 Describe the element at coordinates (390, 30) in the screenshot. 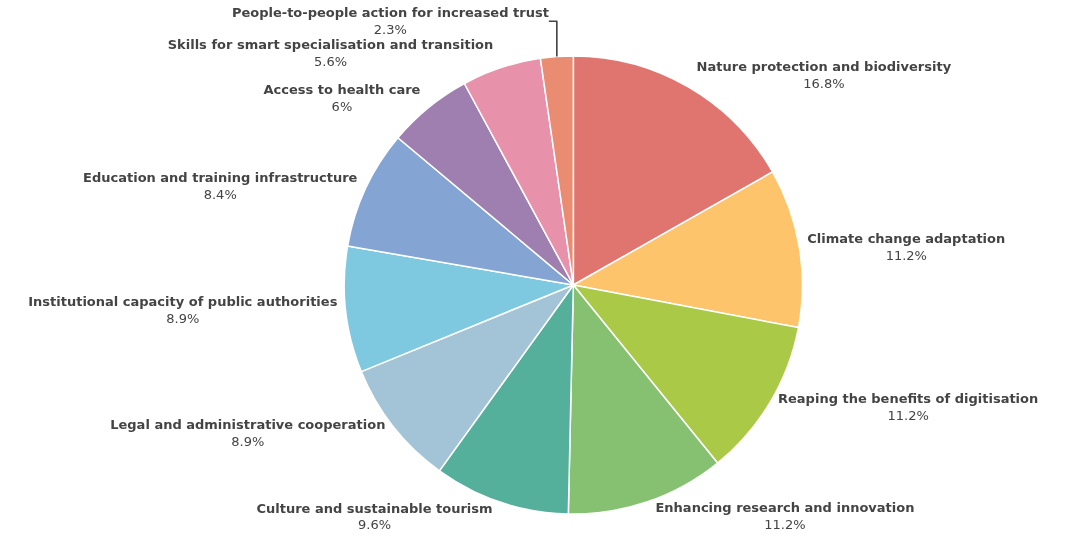

I see `data-label: 2.3%` at that location.